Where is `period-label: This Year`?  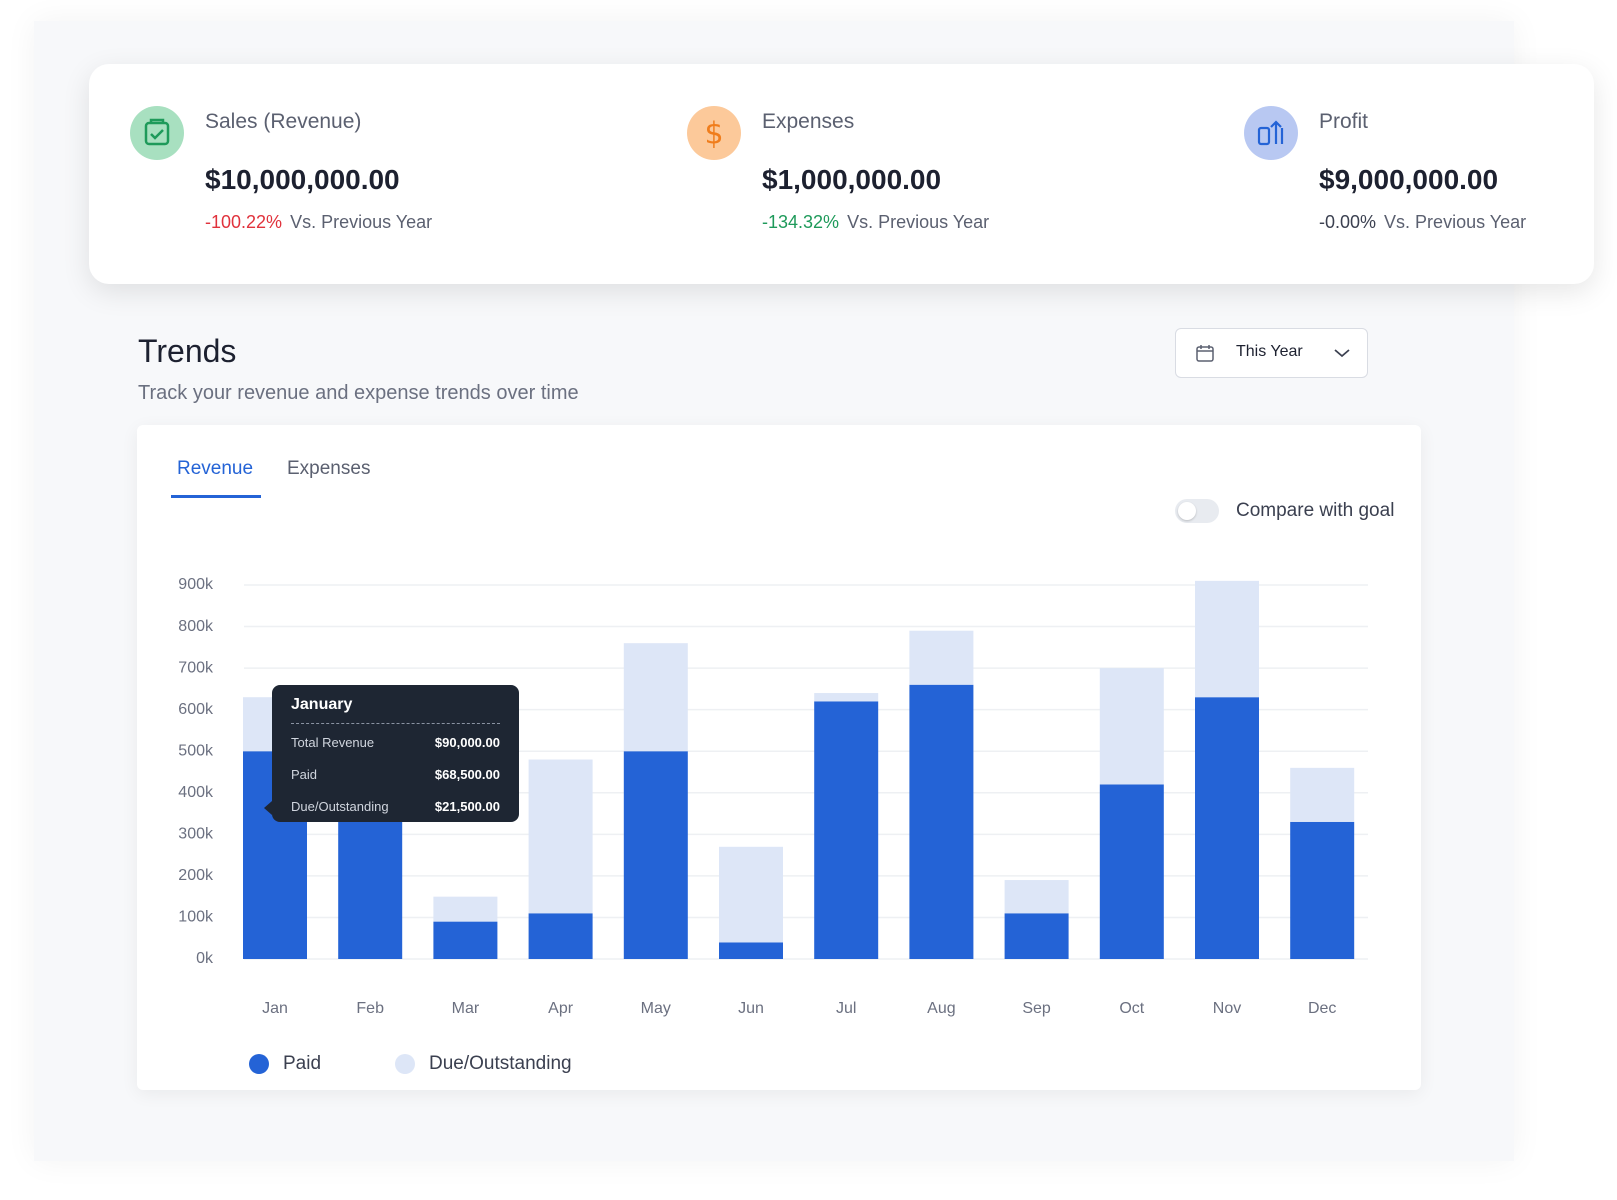 period-label: This Year is located at coordinates (1269, 351).